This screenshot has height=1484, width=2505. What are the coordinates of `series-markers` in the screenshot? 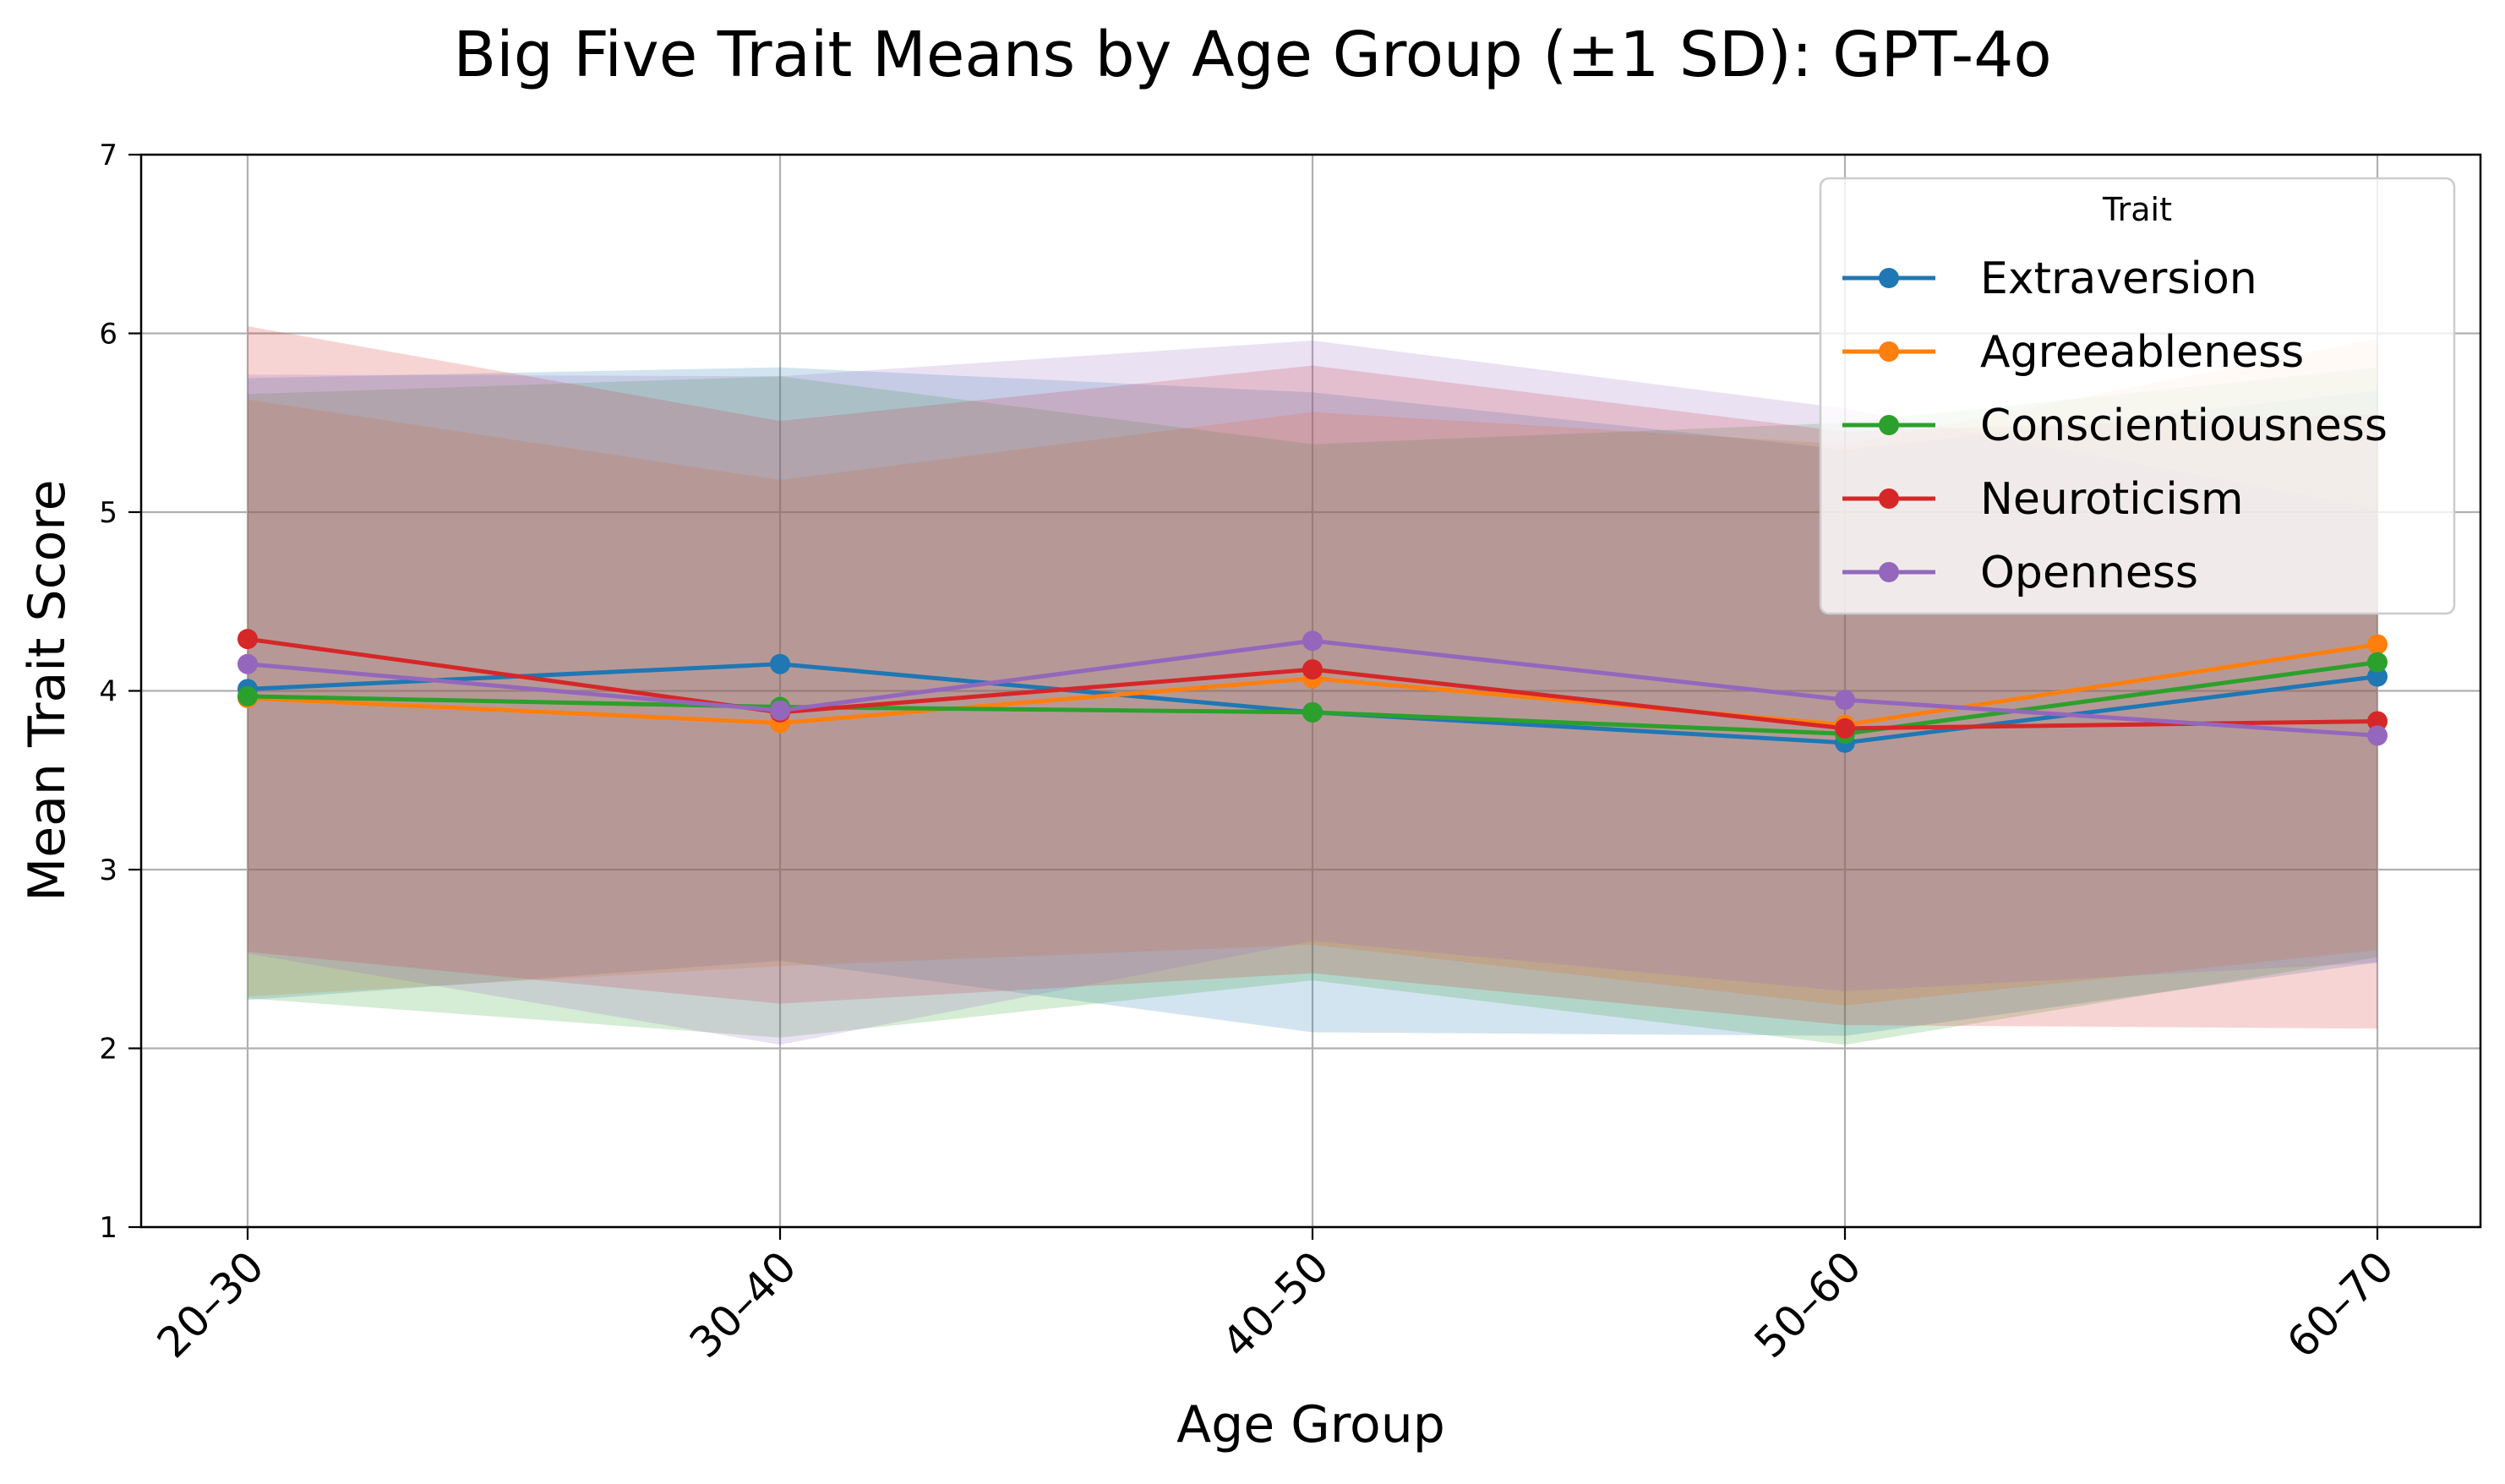 It's located at (1312, 691).